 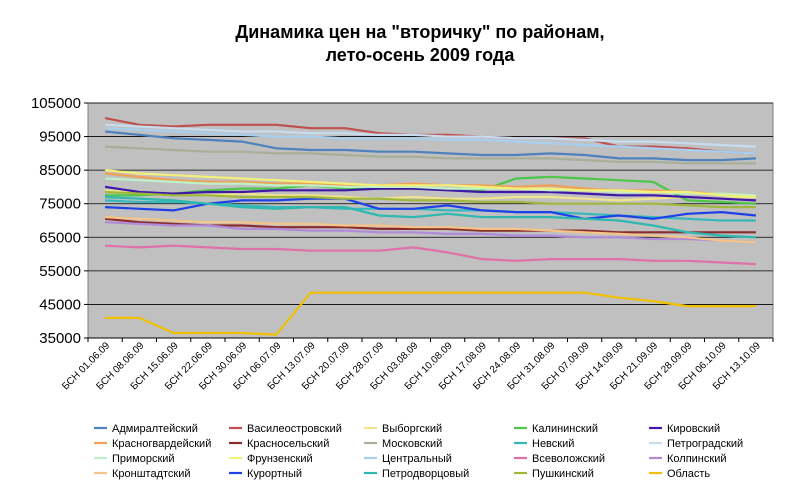 I want to click on legend-label: Пушкинский, so click(x=563, y=474).